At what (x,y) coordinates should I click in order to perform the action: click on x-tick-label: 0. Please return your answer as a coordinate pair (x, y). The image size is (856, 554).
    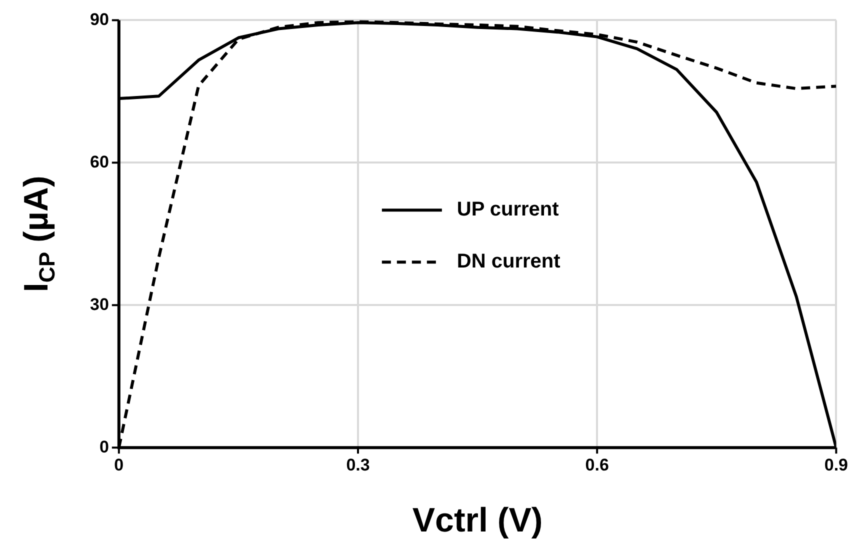
    Looking at the image, I should click on (119, 464).